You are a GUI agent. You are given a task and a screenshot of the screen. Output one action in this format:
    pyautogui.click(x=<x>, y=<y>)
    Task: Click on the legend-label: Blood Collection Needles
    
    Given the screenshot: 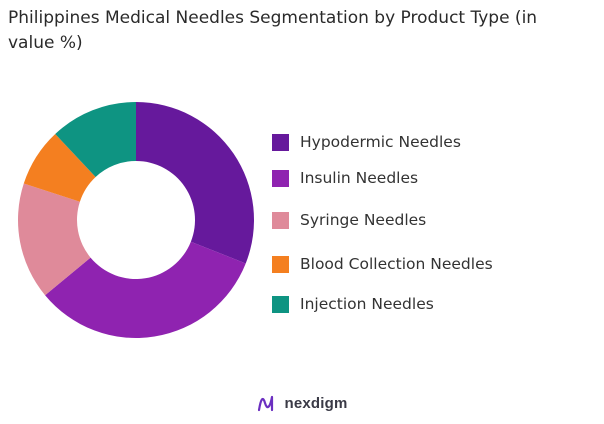 What is the action you would take?
    pyautogui.click(x=396, y=264)
    